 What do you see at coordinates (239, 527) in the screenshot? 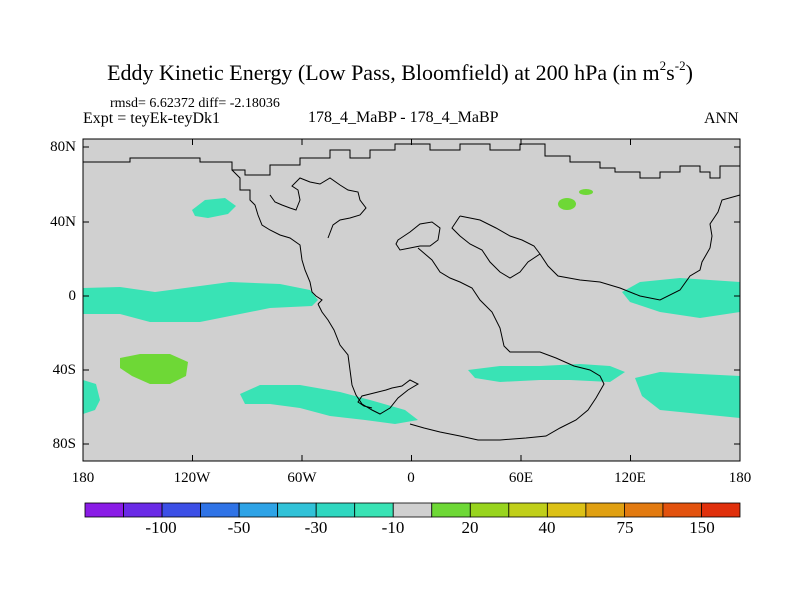
I see `colorbar-label: -50` at bounding box center [239, 527].